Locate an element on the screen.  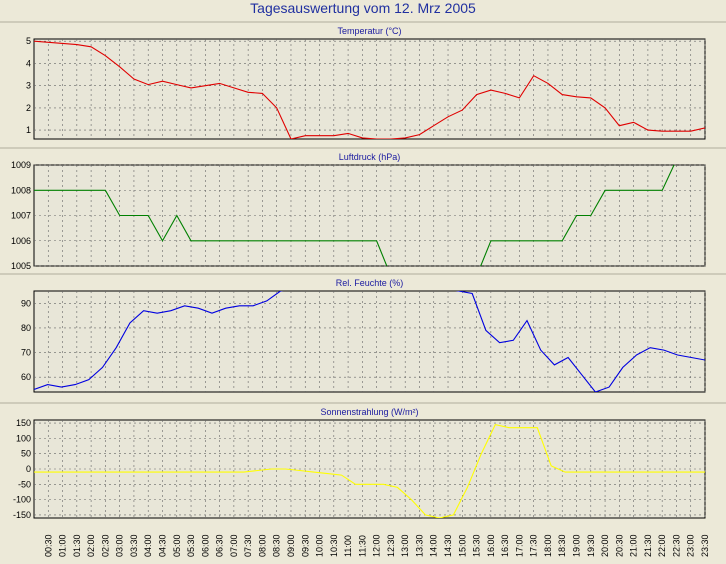
y-tick-label: -100 is located at coordinates (22, 500).